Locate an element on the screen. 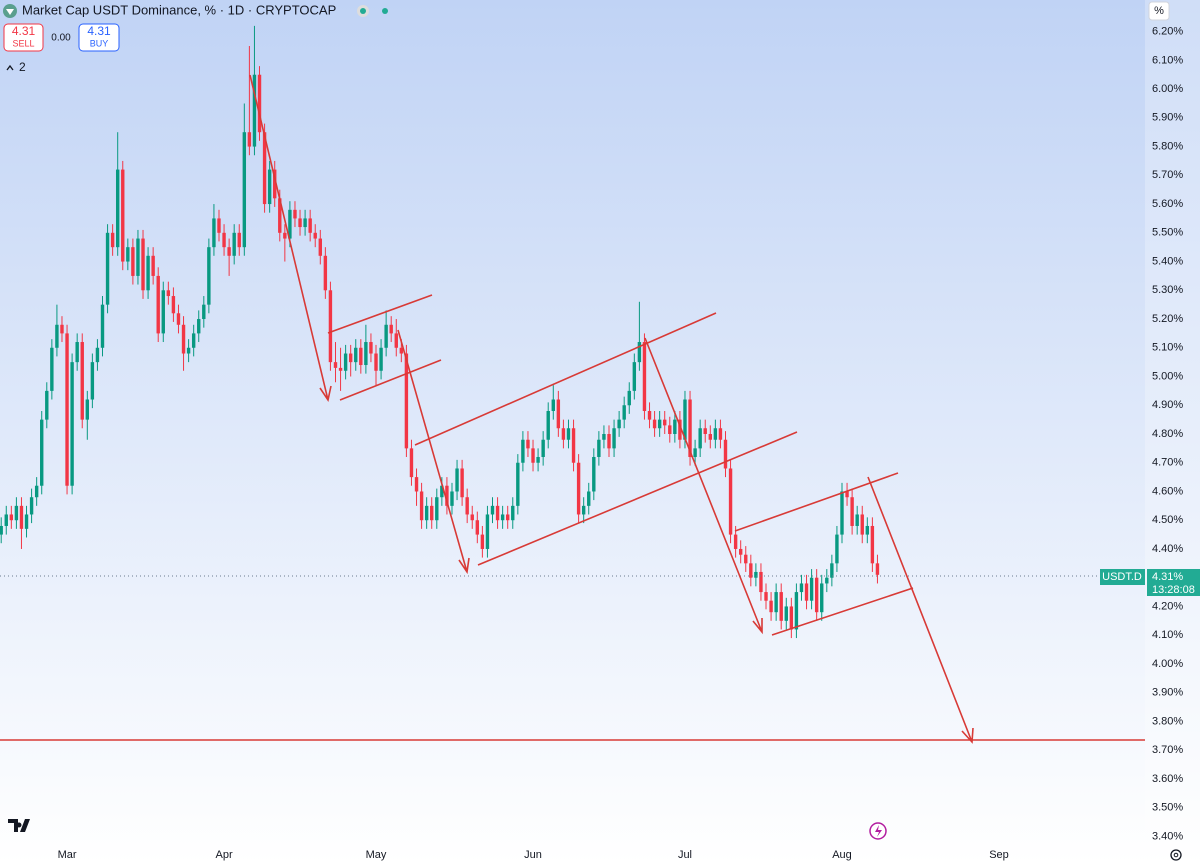  y-tick-label: 5.50% is located at coordinates (1167, 233).